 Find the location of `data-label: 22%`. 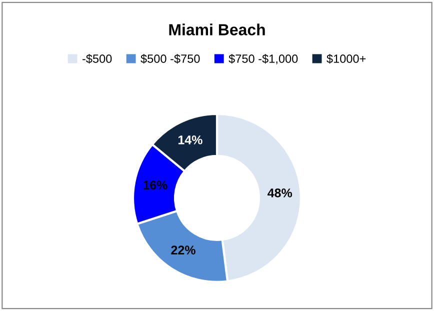

data-label: 22% is located at coordinates (183, 250).